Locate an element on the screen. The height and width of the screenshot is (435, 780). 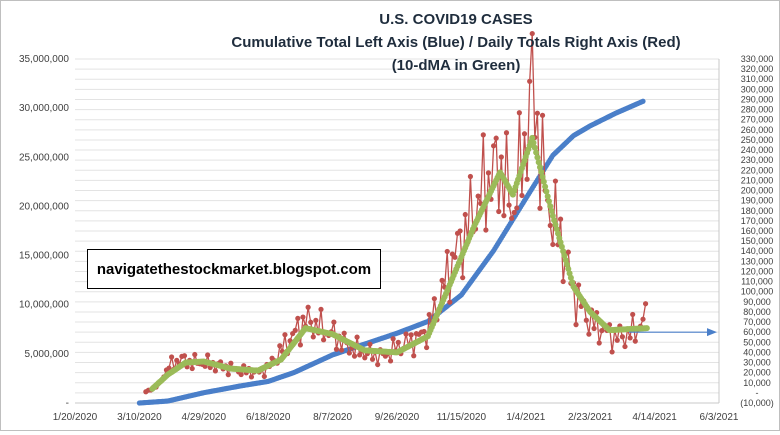
y-right-tick-label: 10,000 is located at coordinates (757, 383).